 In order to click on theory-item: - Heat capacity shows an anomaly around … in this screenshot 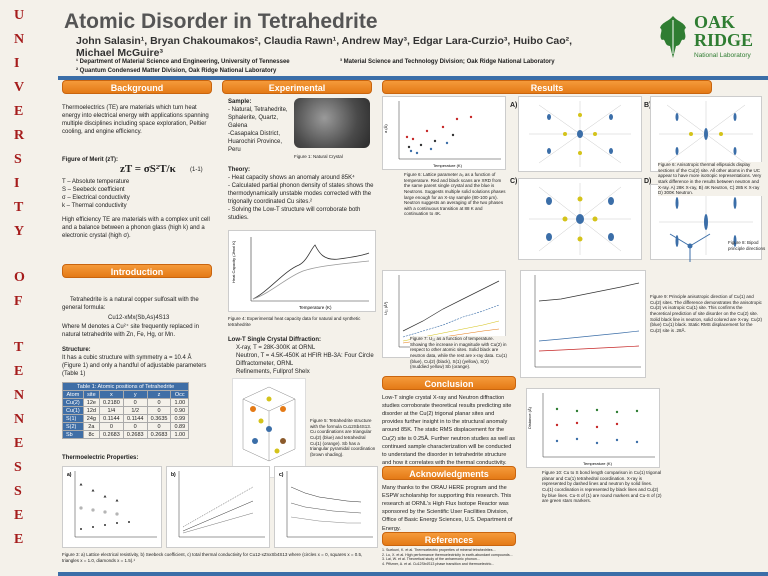, I will do `click(291, 178)`.